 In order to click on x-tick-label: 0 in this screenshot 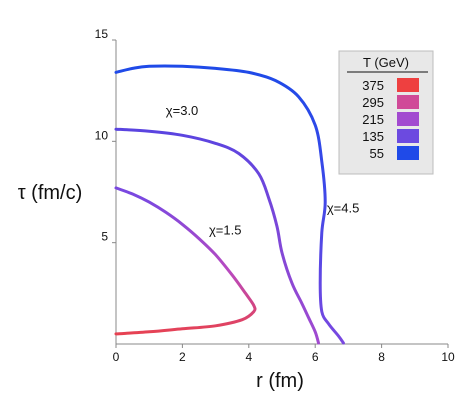, I will do `click(116, 357)`.